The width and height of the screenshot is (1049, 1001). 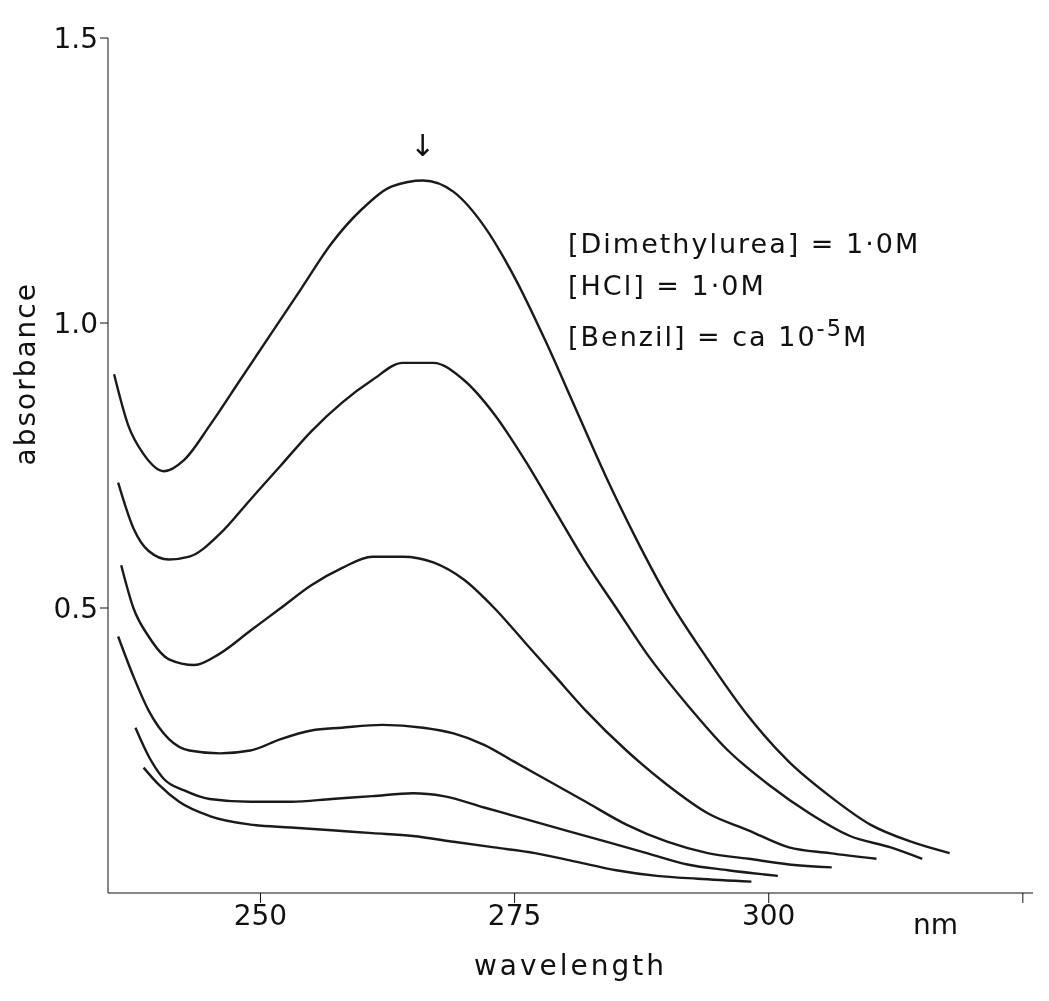 What do you see at coordinates (423, 145) in the screenshot?
I see `annotation: ↓` at bounding box center [423, 145].